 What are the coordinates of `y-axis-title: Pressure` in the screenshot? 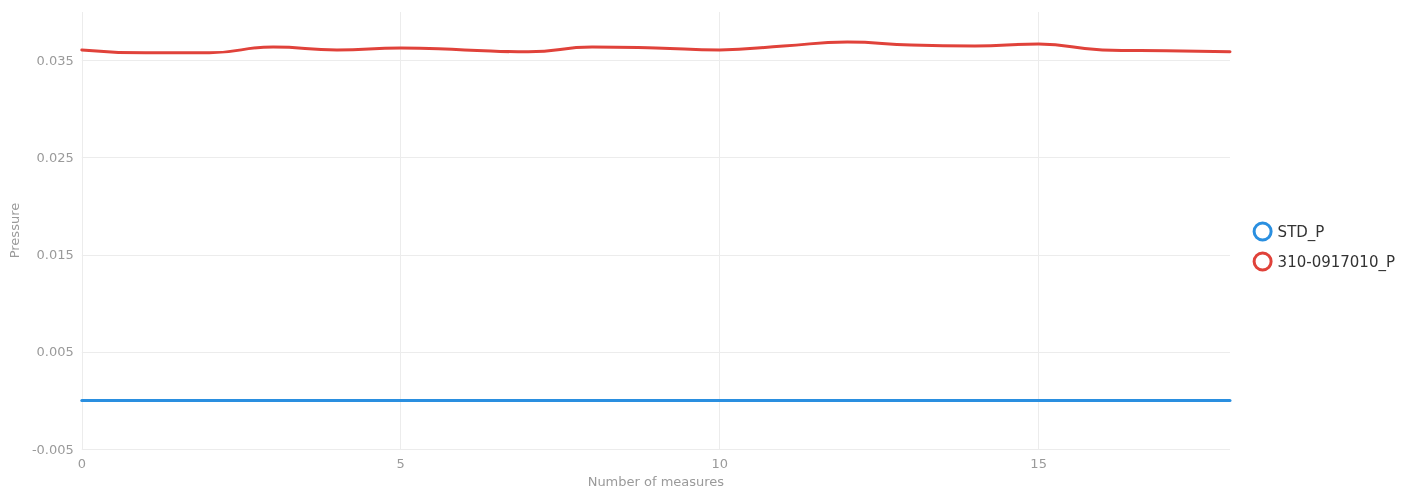 It's located at (14, 230).